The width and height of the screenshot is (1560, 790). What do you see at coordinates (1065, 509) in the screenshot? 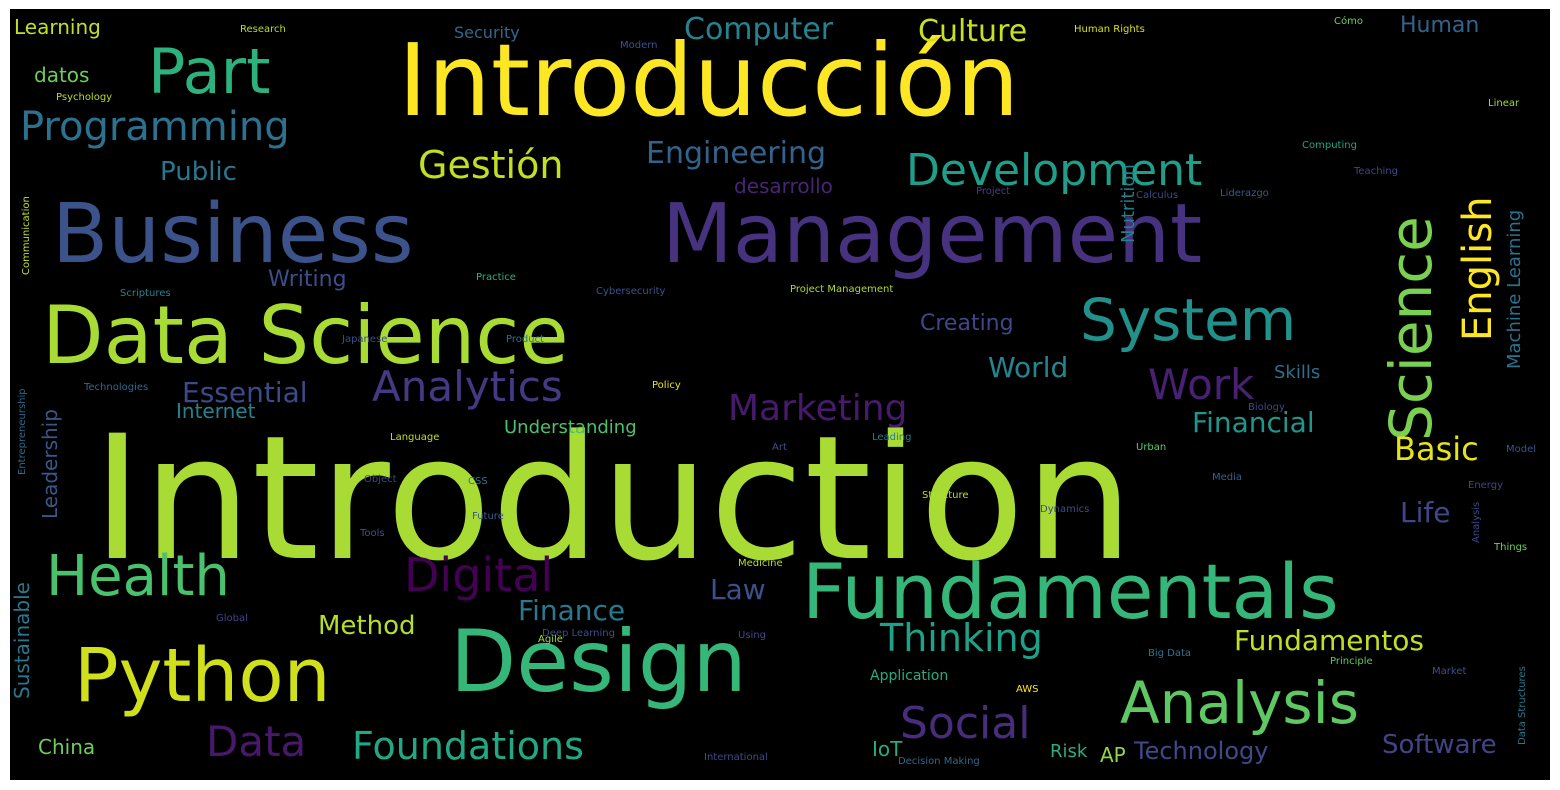
I see `word-cloud-word: Dynamics` at bounding box center [1065, 509].